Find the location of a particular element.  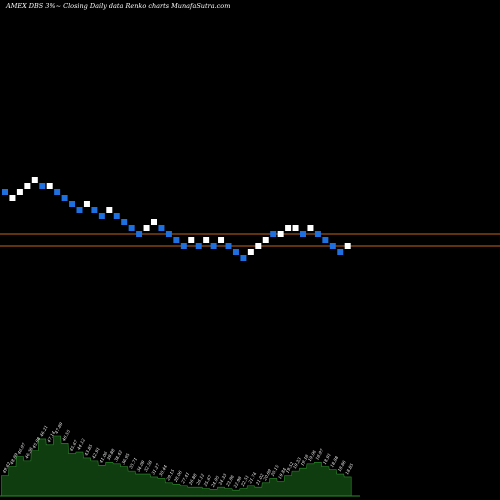

volume-label: 41.06 is located at coordinates (103, 458).